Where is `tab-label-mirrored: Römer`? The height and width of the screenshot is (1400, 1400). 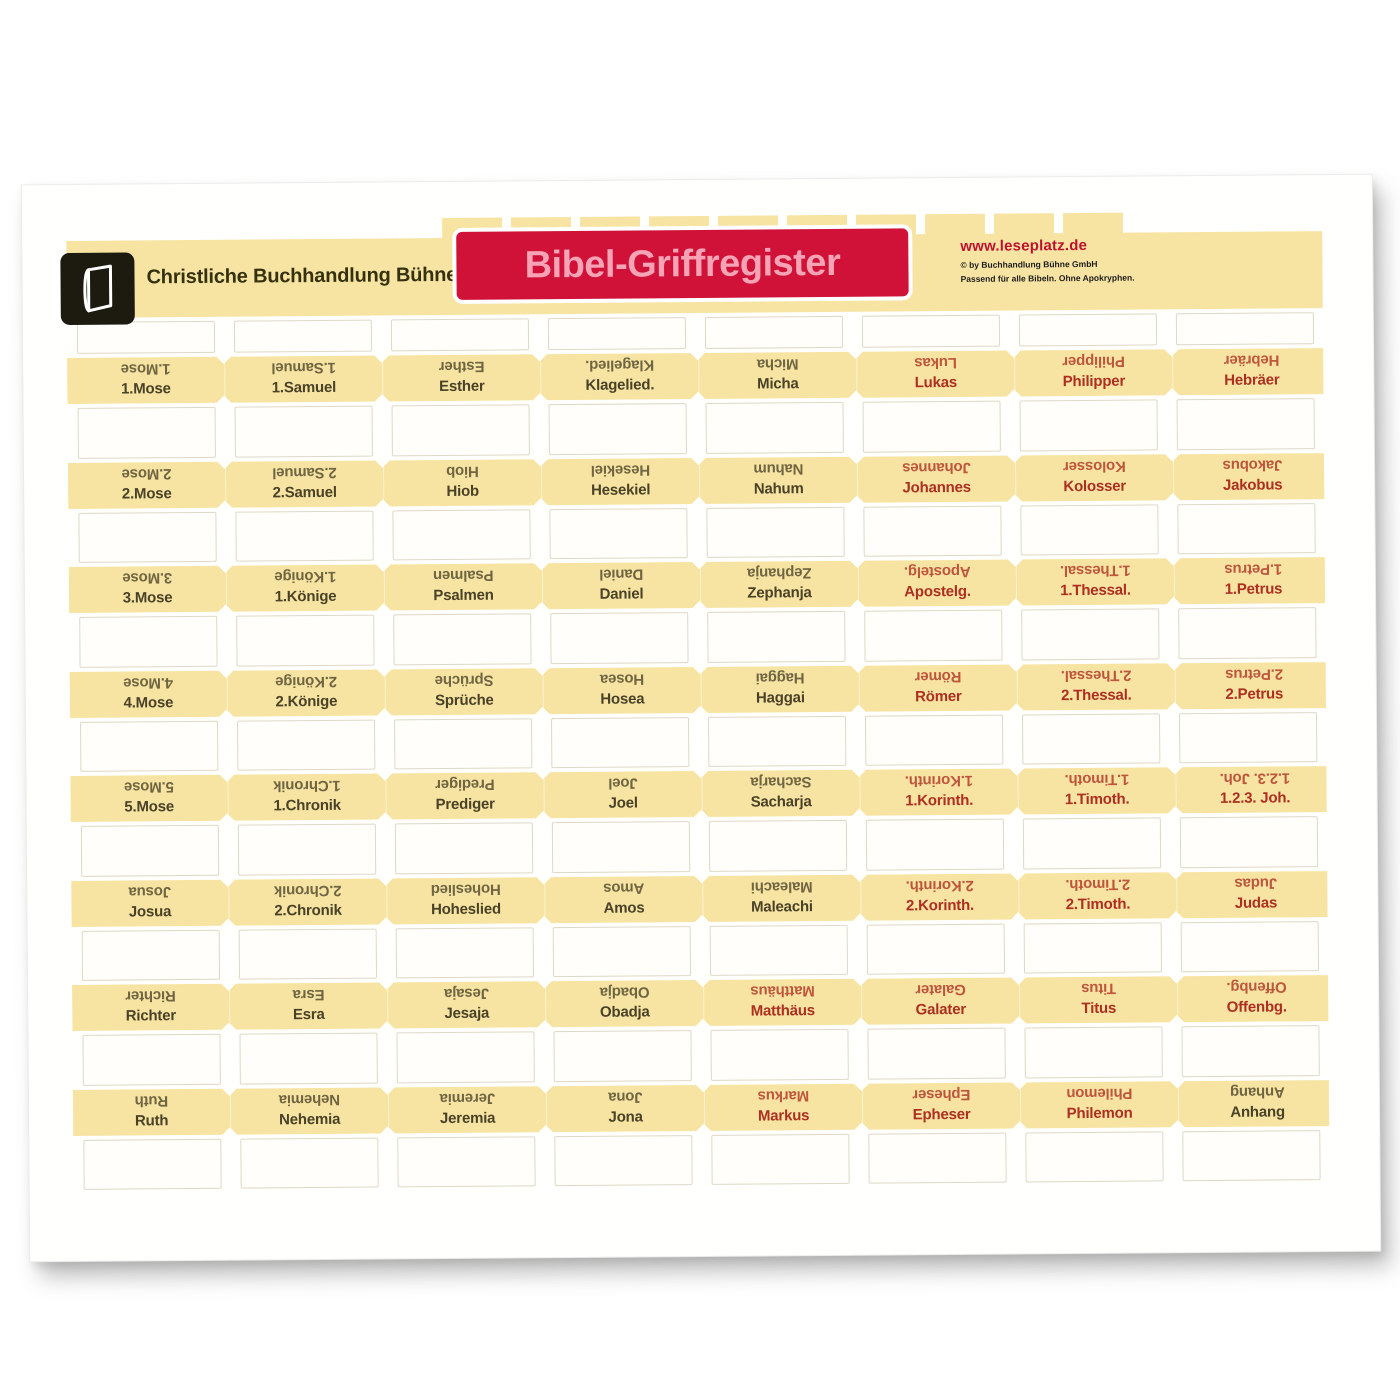
tab-label-mirrored: Römer is located at coordinates (938, 676).